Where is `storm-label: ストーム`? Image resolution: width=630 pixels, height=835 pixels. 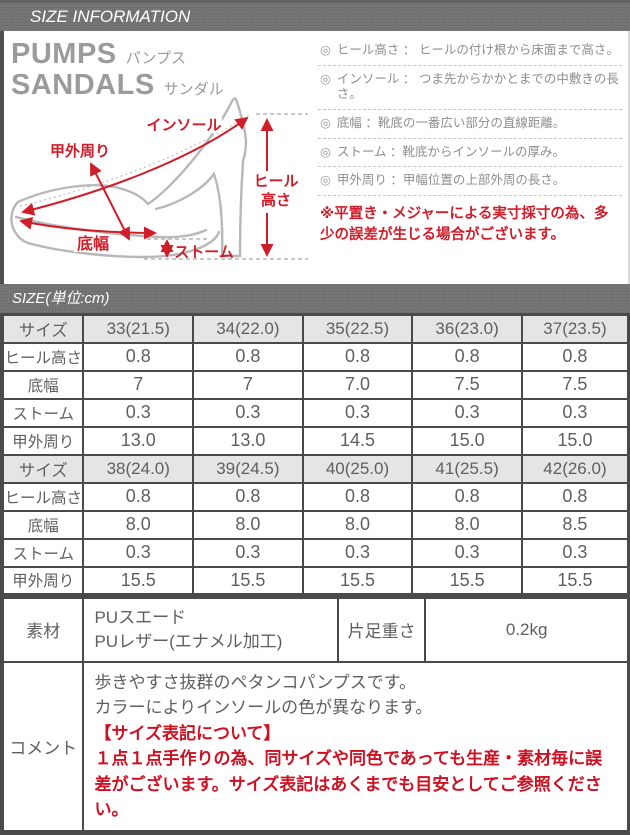 storm-label: ストーム is located at coordinates (204, 252).